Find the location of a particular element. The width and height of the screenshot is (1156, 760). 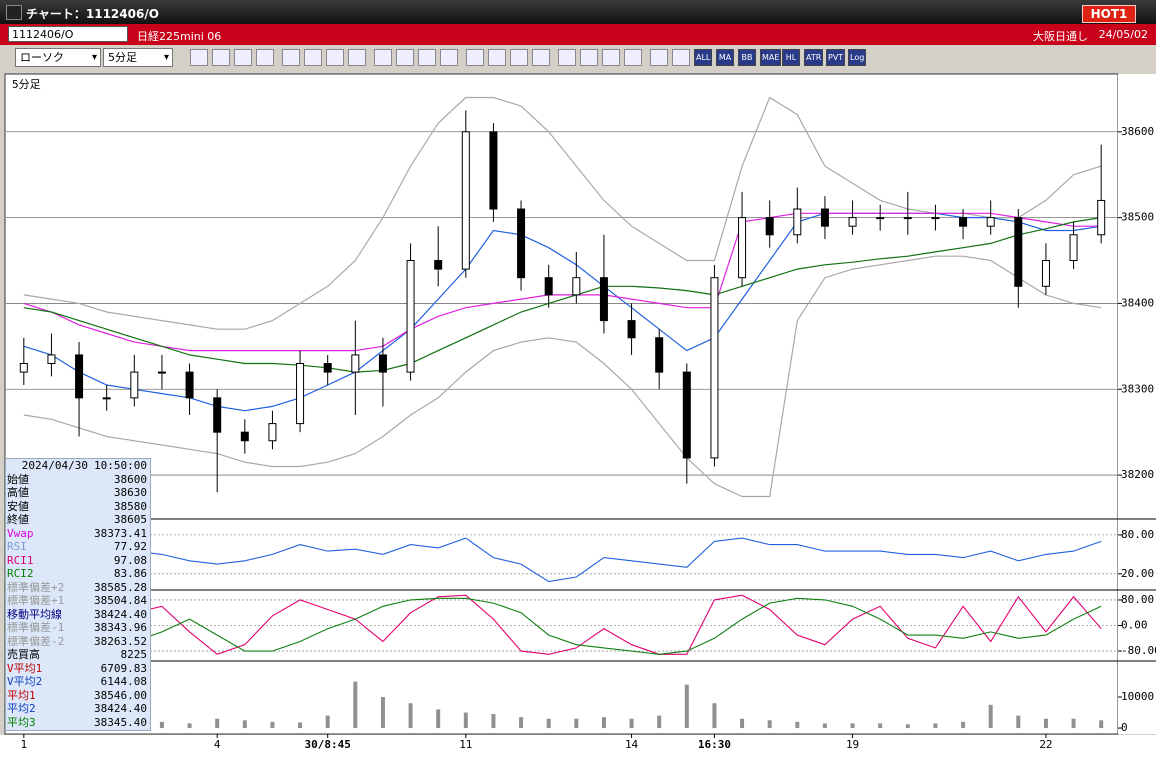

info-row: 平均3 38345.40 is located at coordinates (78, 723).